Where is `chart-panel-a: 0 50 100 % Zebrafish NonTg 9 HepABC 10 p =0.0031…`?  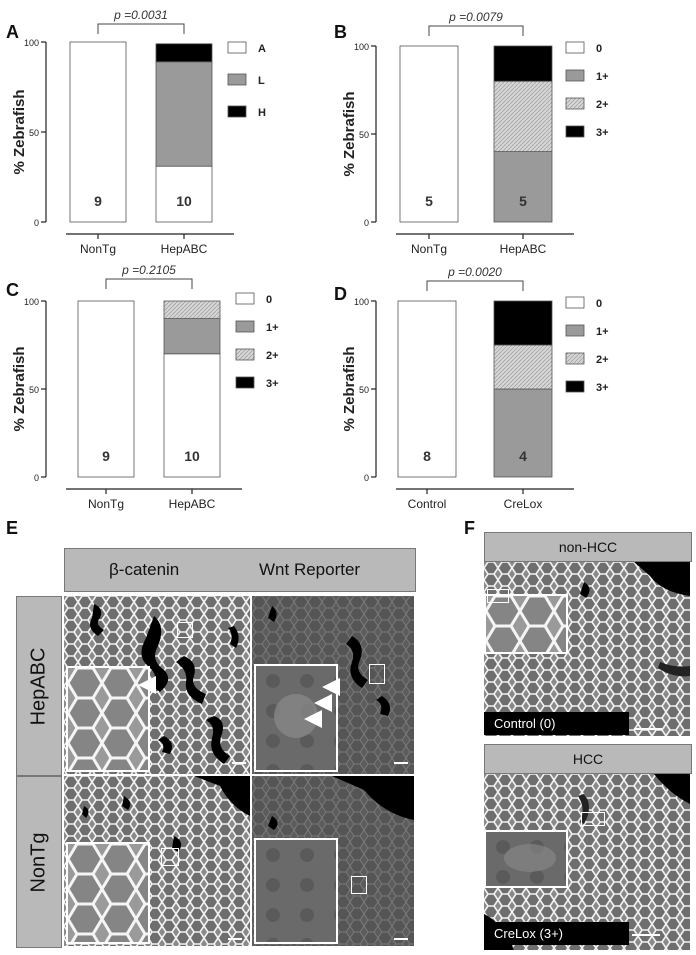
chart-panel-a: 0 50 100 % Zebrafish NonTg 9 HepABC 10 p =0.0031… is located at coordinates (138, 132).